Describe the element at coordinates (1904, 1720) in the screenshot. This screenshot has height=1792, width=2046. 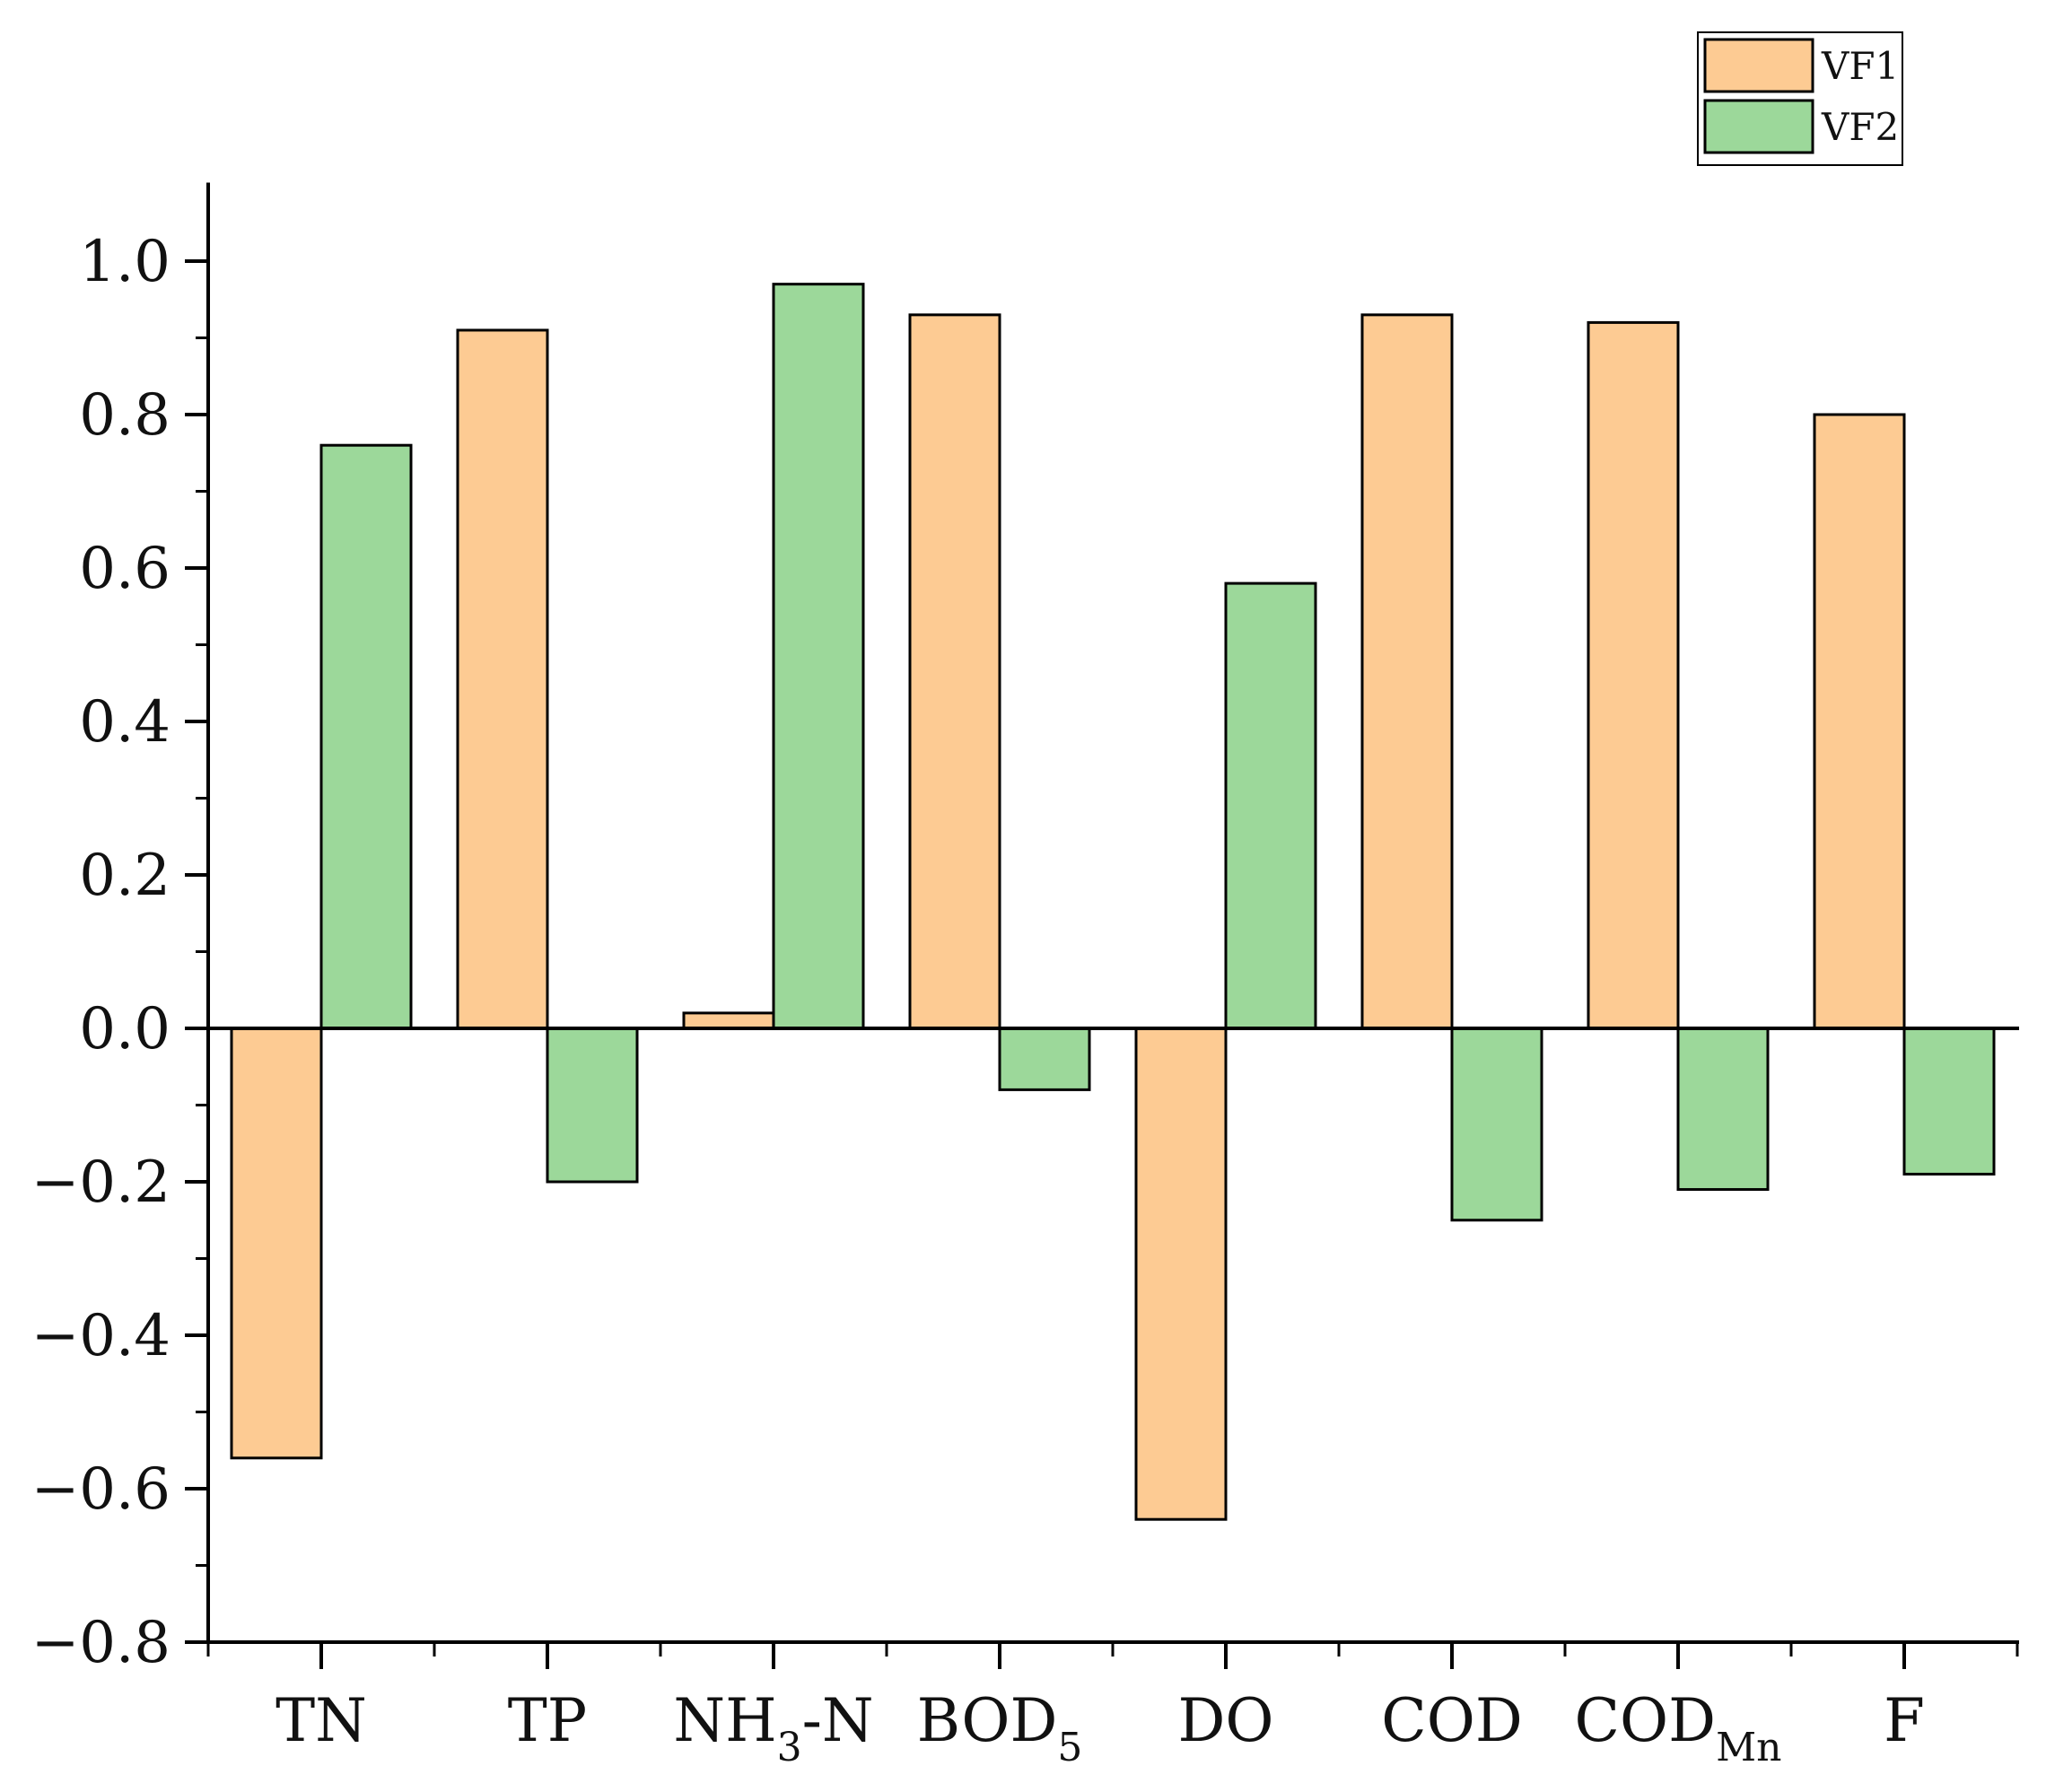
I see `x-tick-label: F` at that location.